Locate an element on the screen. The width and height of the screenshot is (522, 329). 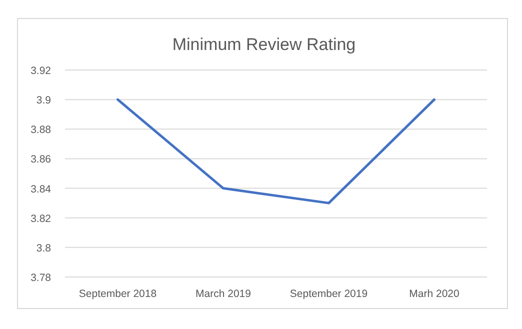
y-tick-label: 3.78 is located at coordinates (41, 278).